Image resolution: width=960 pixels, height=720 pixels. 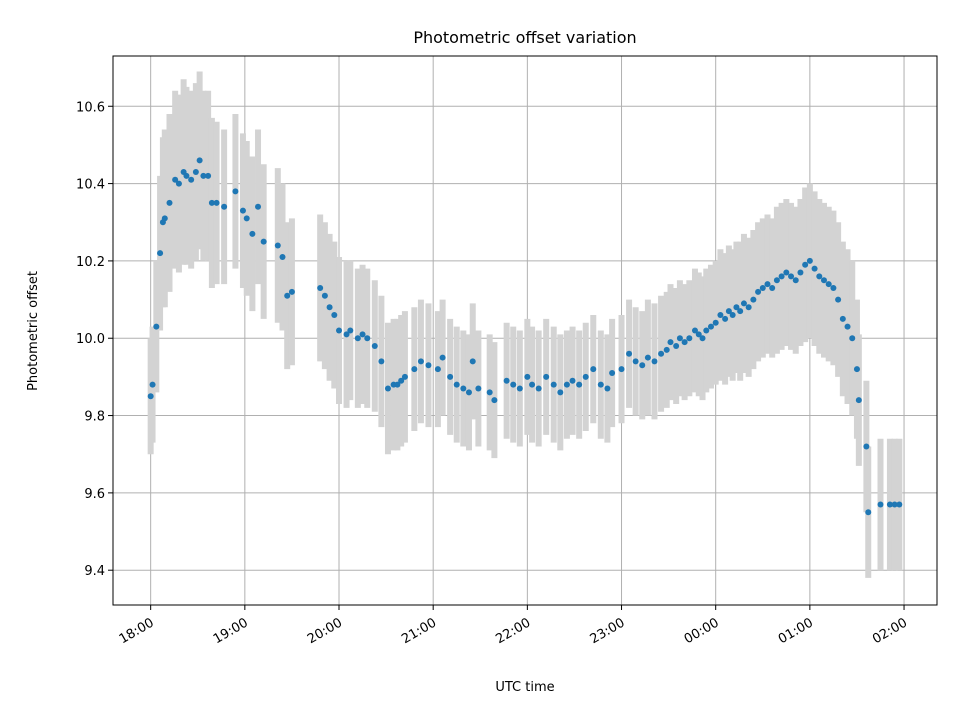 I want to click on y-tick-label: 10.0, so click(x=90, y=339).